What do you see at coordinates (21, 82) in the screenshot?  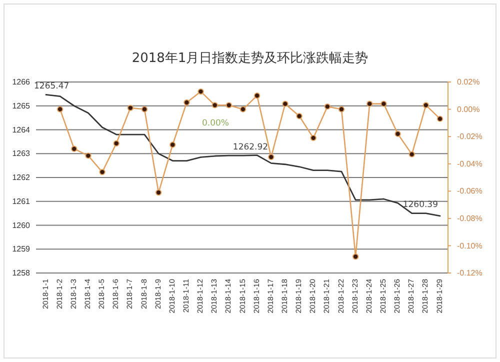 I see `y-tick-label: 1266` at bounding box center [21, 82].